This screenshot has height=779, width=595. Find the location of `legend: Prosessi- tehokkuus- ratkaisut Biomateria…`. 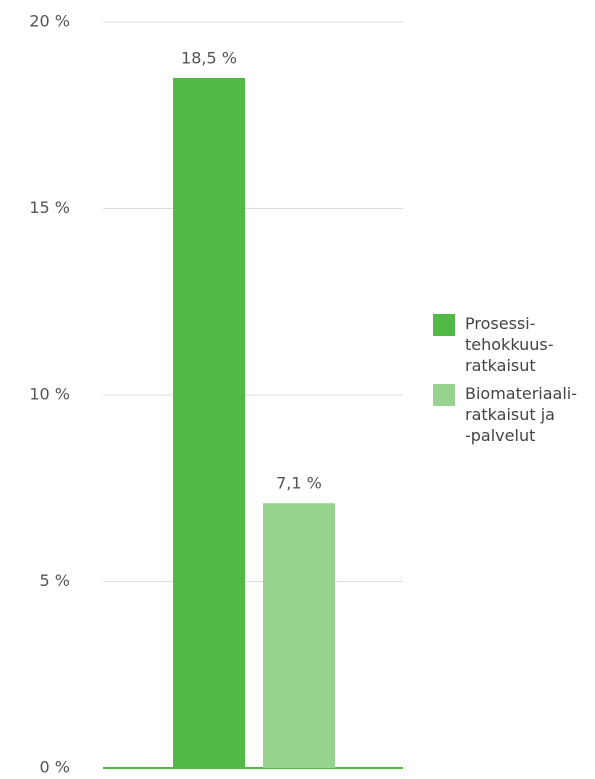

legend: Prosessi- tehokkuus- ratkaisut Biomateria… is located at coordinates (505, 384).